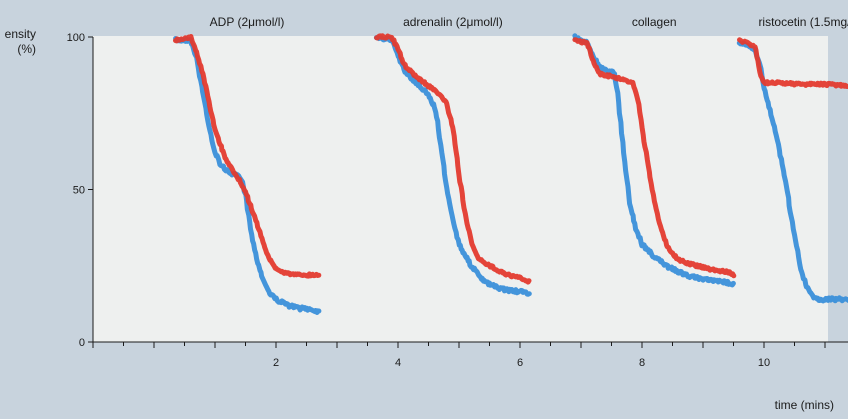  What do you see at coordinates (82, 343) in the screenshot?
I see `y-tick-label: 0` at bounding box center [82, 343].